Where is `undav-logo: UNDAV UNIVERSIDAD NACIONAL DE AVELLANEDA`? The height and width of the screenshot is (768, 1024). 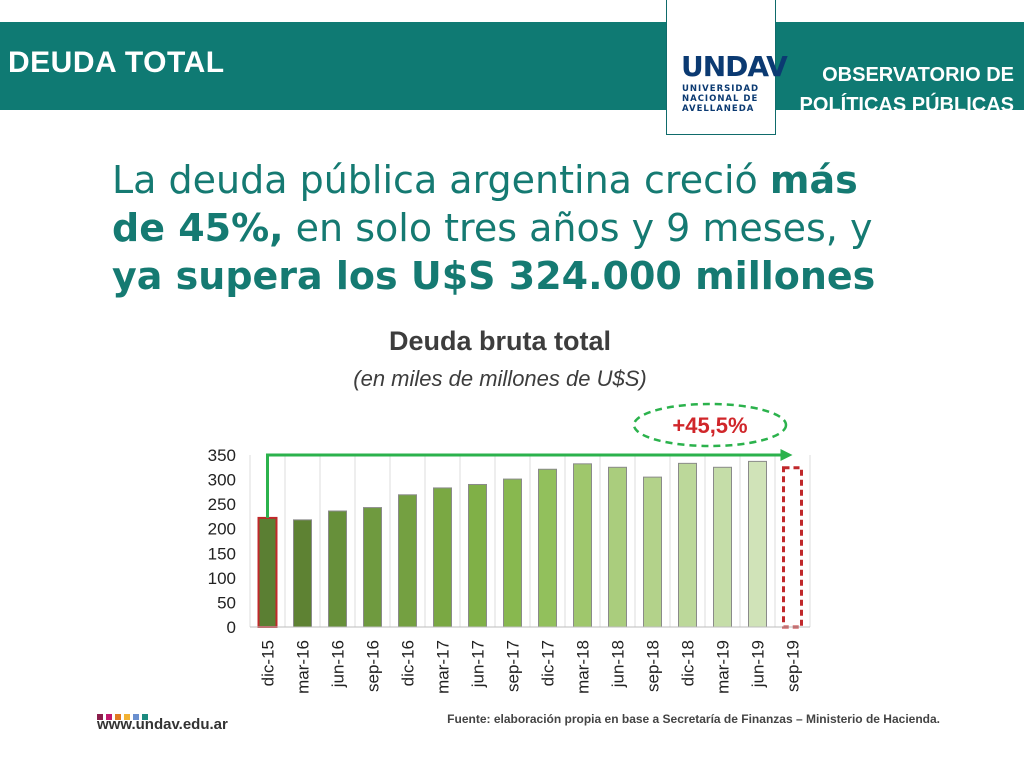 undav-logo: UNDAV UNIVERSIDAD NACIONAL DE AVELLANEDA is located at coordinates (727, 67).